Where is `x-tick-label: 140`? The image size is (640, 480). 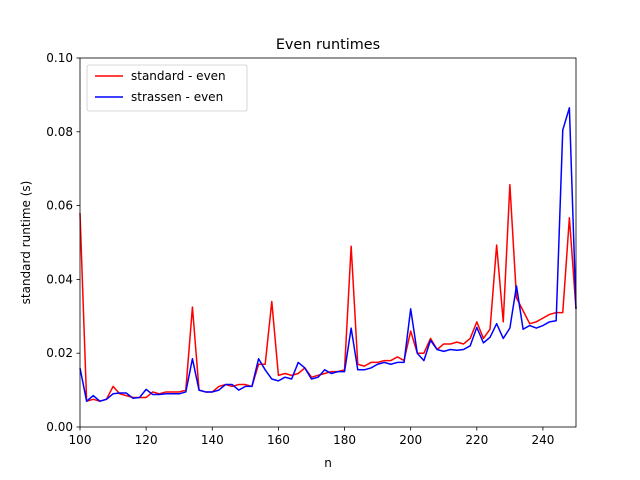
x-tick-label: 140 is located at coordinates (212, 440).